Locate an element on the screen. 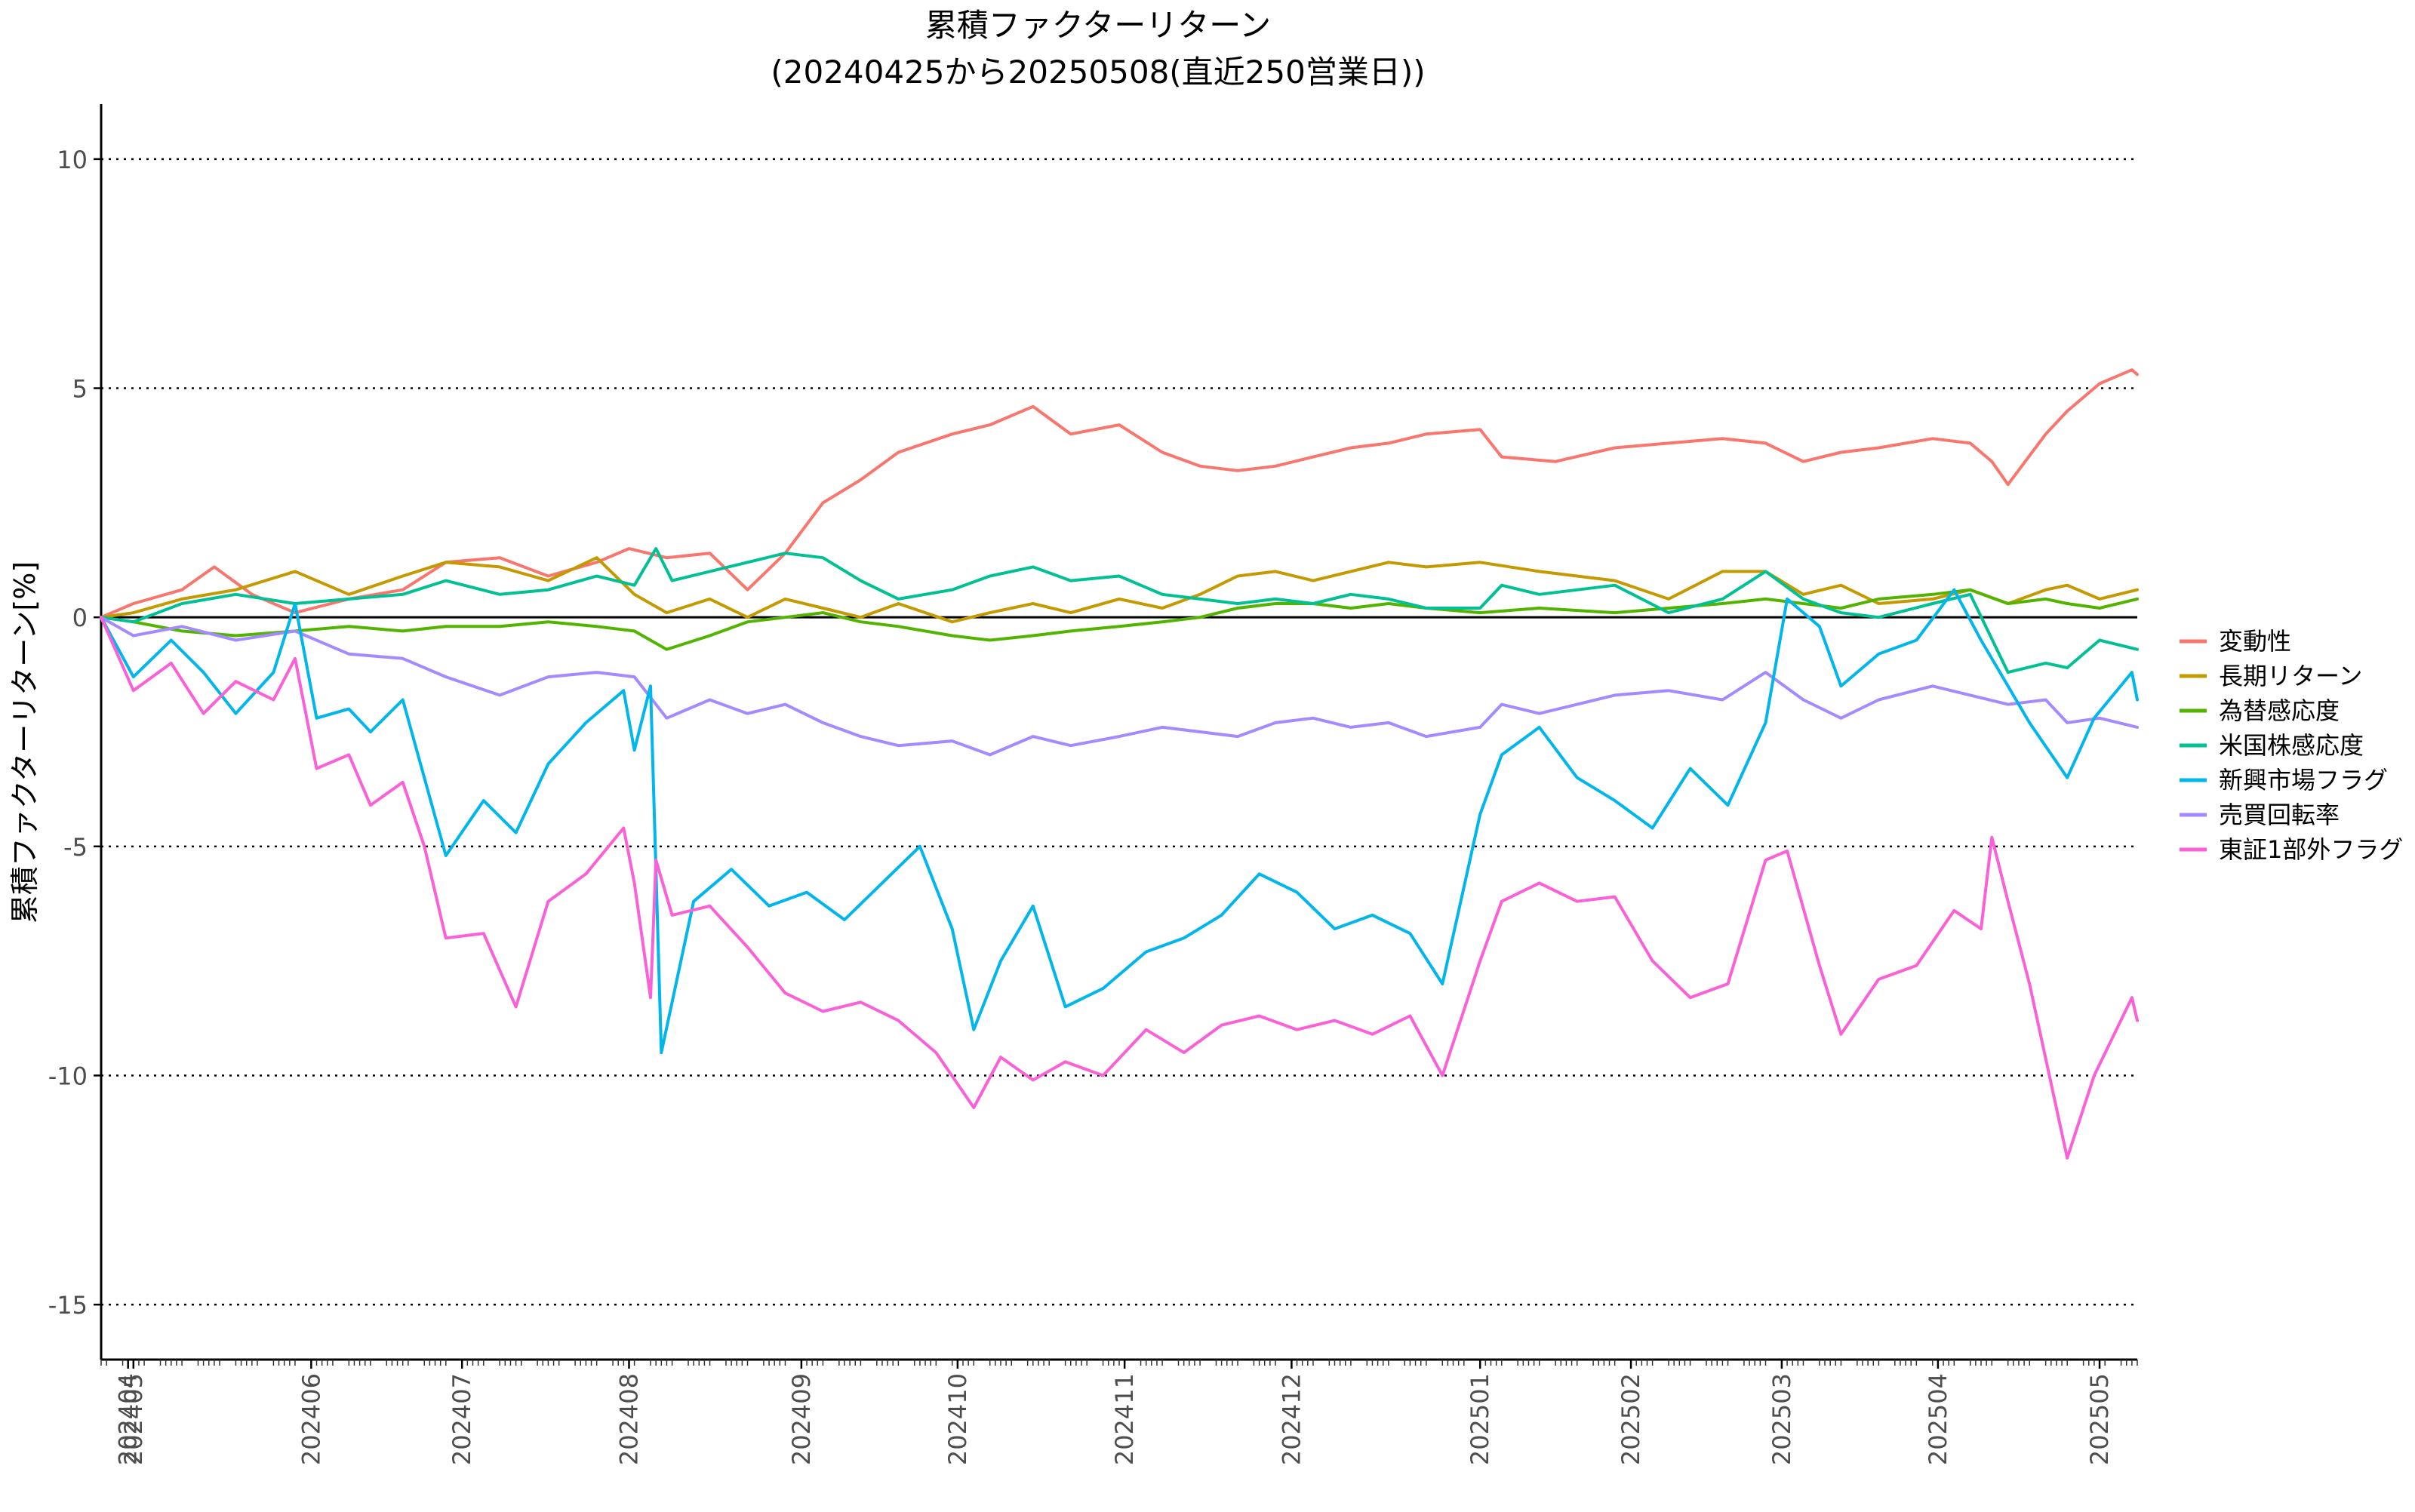  y-tick-label: -5 is located at coordinates (75, 847).